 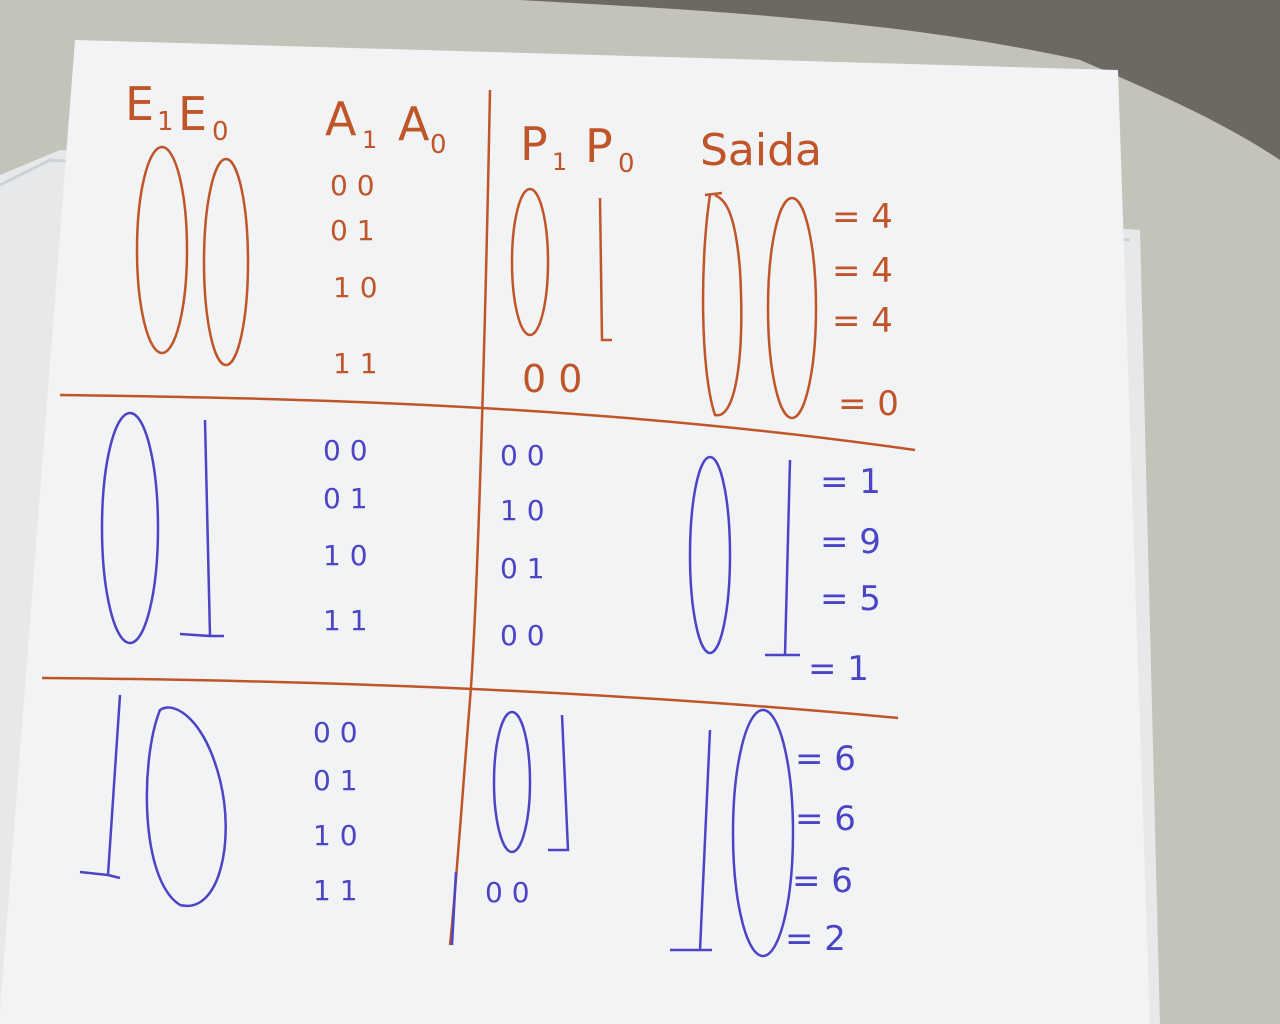 I want to click on result: = 0, so click(x=868, y=404).